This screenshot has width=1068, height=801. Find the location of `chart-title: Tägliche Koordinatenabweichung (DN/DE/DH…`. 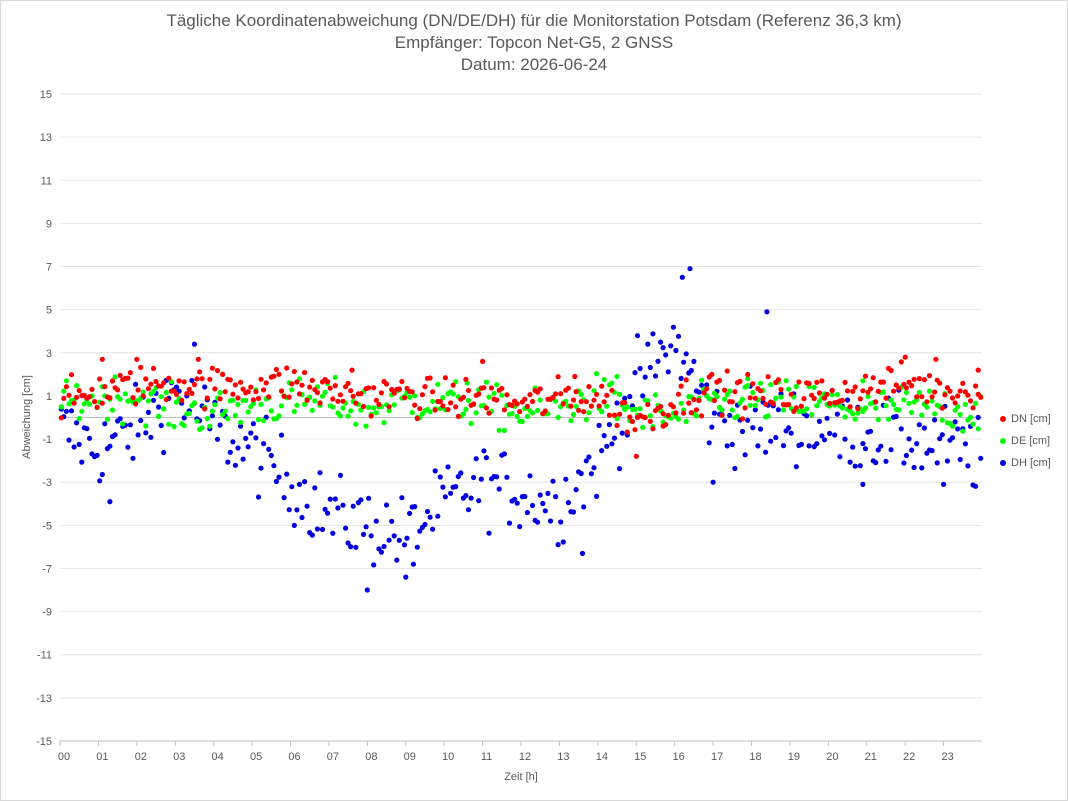

chart-title: Tägliche Koordinatenabweichung (DN/DE/DH… is located at coordinates (534, 20).